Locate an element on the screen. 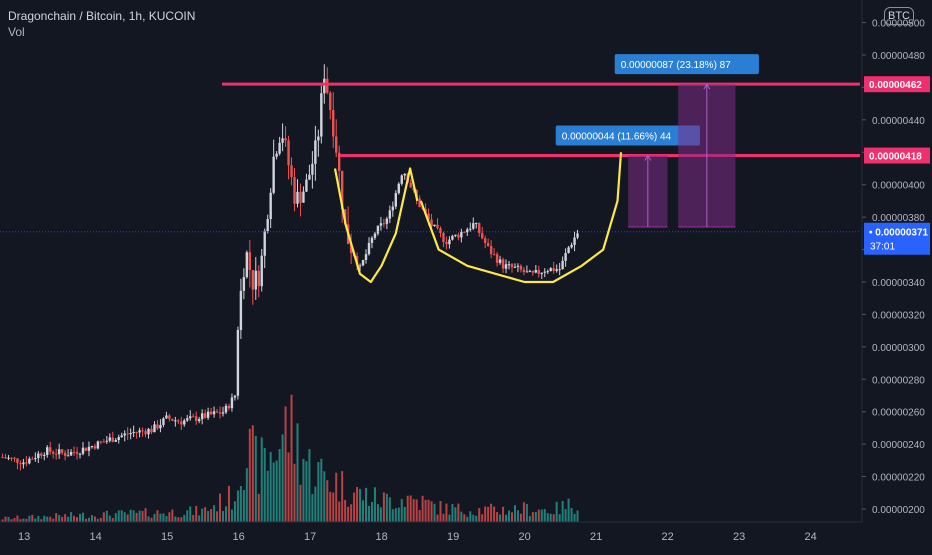 The image size is (932, 555). time-tick-label: 20 is located at coordinates (525, 537).